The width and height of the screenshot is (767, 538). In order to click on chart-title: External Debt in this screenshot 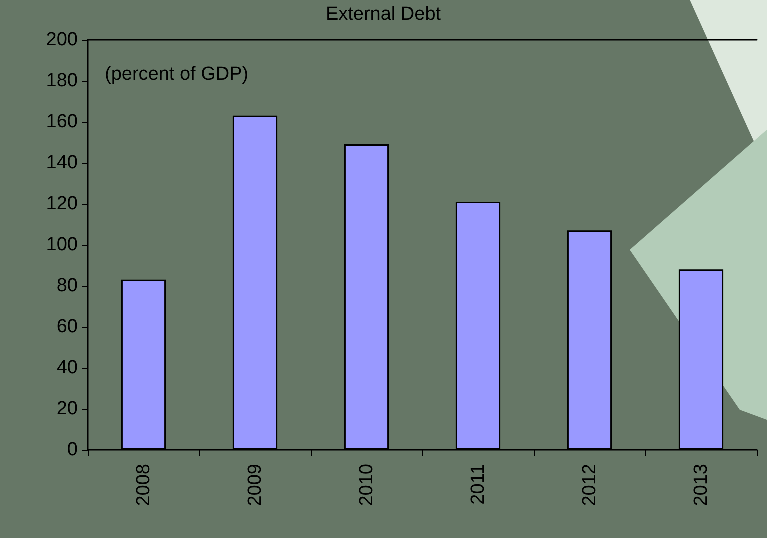, I will do `click(384, 14)`.